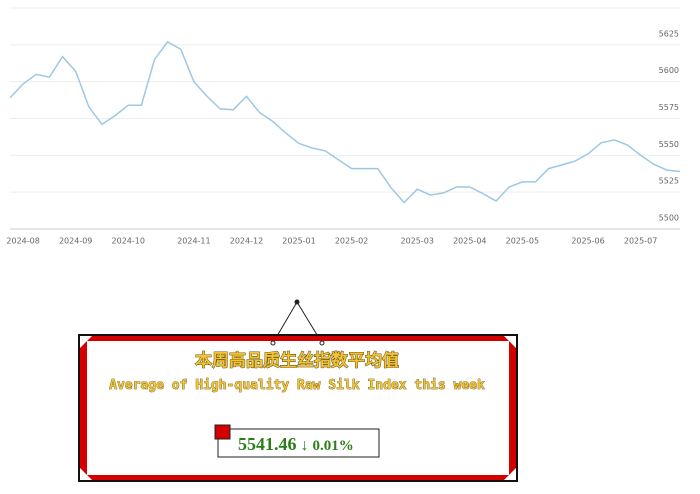 Image resolution: width=700 pixels, height=494 pixels. What do you see at coordinates (22, 241) in the screenshot?
I see `x-tick-label: 2024-08` at bounding box center [22, 241].